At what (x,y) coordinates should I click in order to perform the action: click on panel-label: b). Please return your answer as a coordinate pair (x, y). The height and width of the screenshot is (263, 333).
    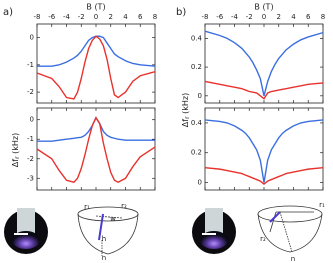
    Looking at the image, I should click on (181, 12).